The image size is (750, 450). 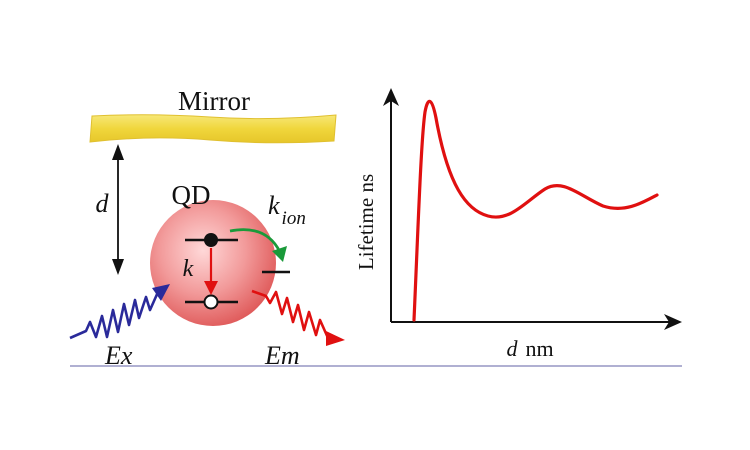 What do you see at coordinates (335, 338) in the screenshot?
I see `emission-arrow-head` at bounding box center [335, 338].